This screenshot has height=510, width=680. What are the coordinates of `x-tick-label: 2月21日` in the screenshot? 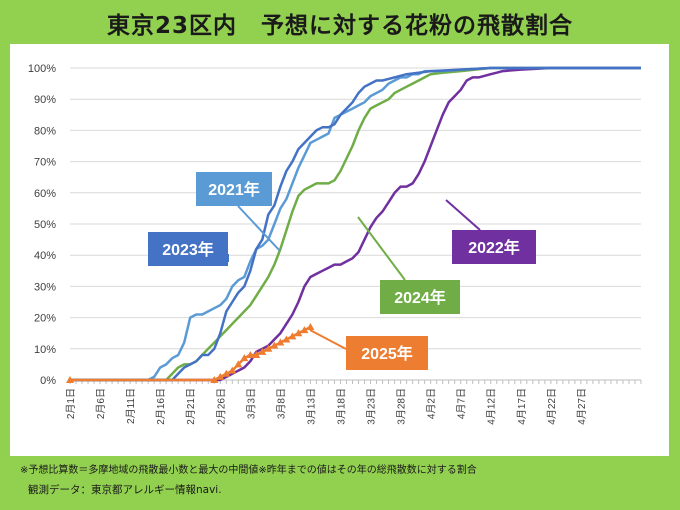 It's located at (191, 406).